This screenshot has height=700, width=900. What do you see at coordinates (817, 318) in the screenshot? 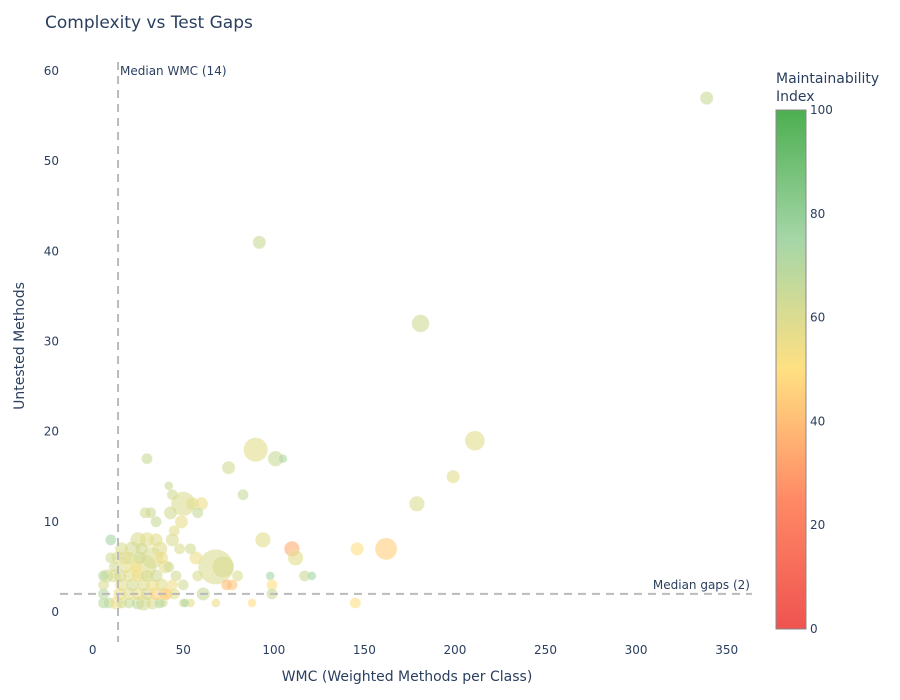
I see `colorbar-tick-label: 60` at bounding box center [817, 318].